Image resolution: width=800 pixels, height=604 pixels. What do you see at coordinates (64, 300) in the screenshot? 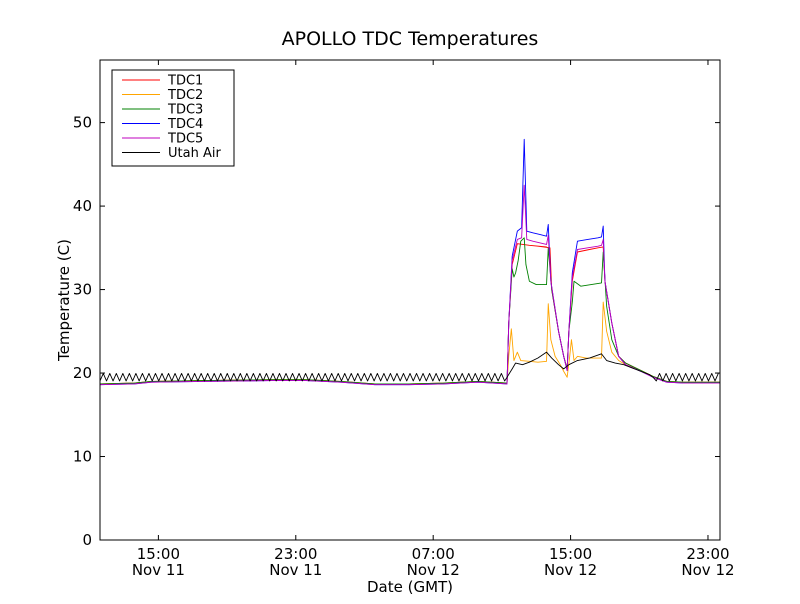
I see `y-axis-label: Temperature (C)` at bounding box center [64, 300].